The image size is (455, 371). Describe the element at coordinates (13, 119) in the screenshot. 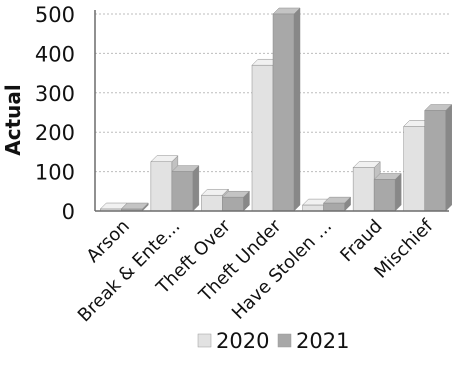

I see `y-axis-label: Actual` at that location.